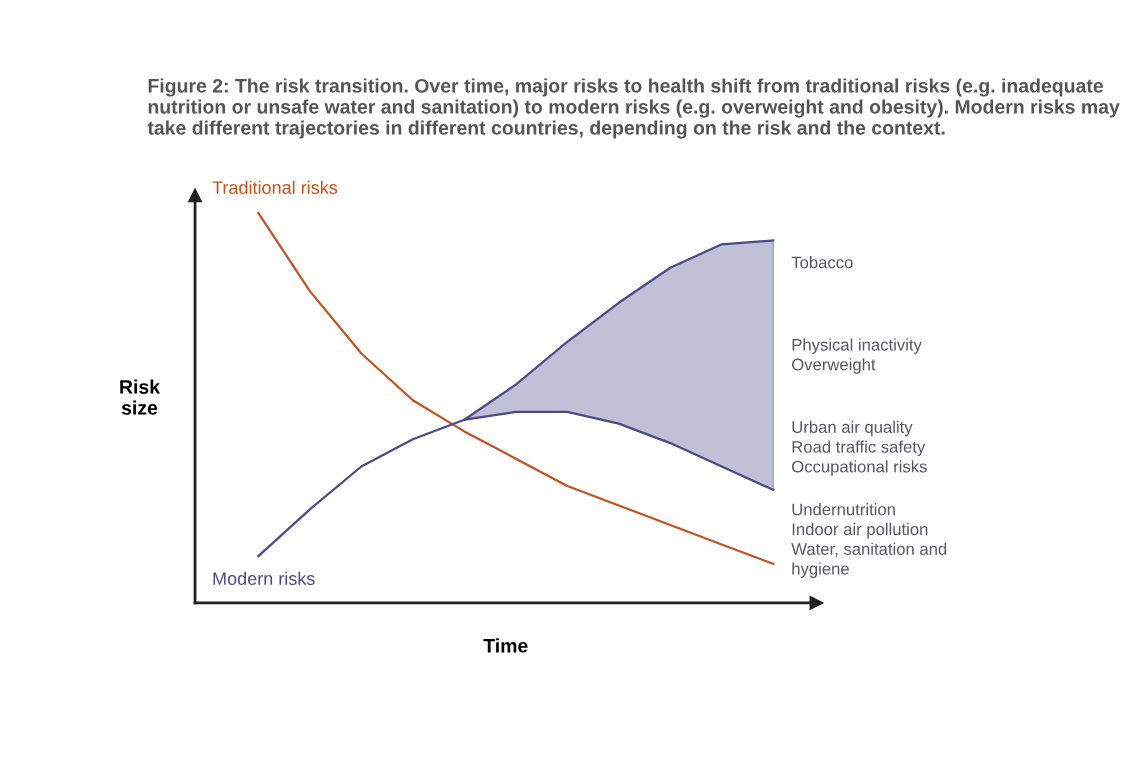 The height and width of the screenshot is (784, 1134). I want to click on annotation: Tobacco, so click(822, 262).